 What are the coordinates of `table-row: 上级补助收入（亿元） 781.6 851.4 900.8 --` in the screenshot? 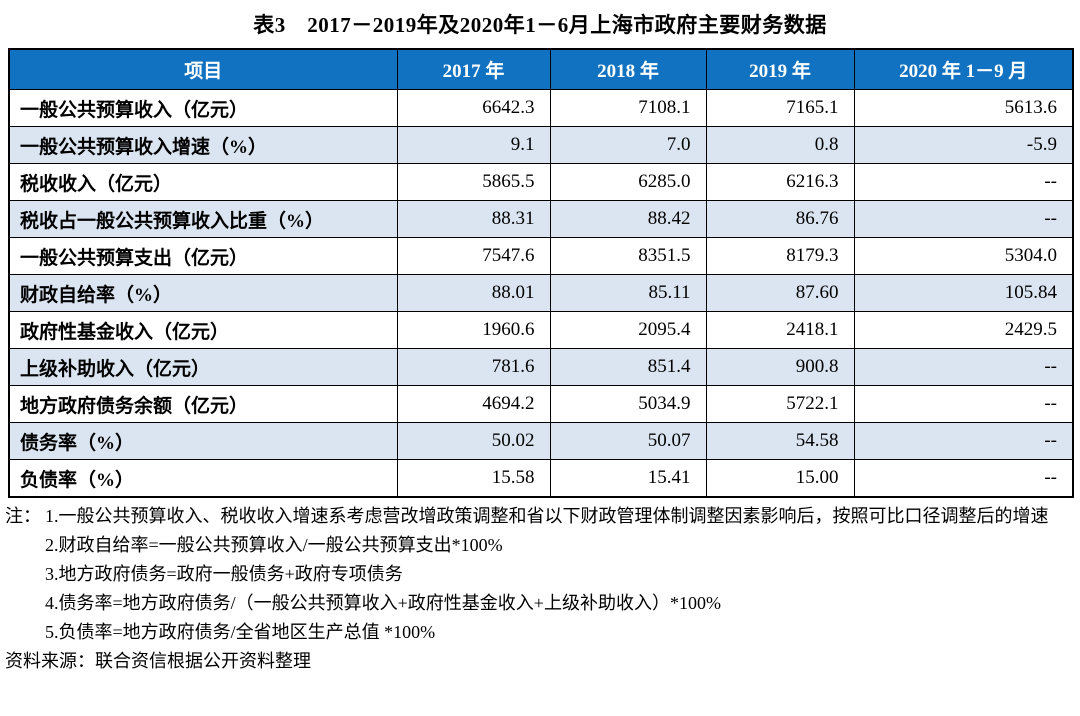 It's located at (541, 367).